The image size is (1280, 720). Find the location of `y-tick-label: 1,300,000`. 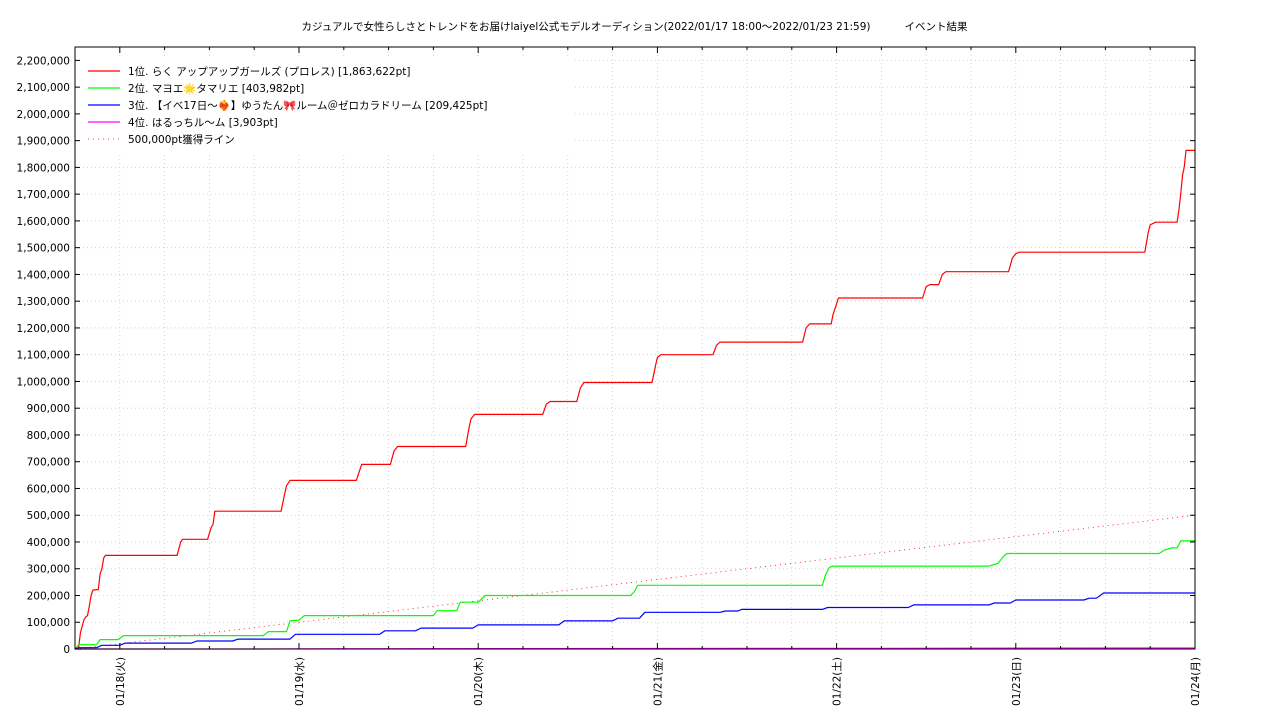

y-tick-label: 1,300,000 is located at coordinates (43, 302).